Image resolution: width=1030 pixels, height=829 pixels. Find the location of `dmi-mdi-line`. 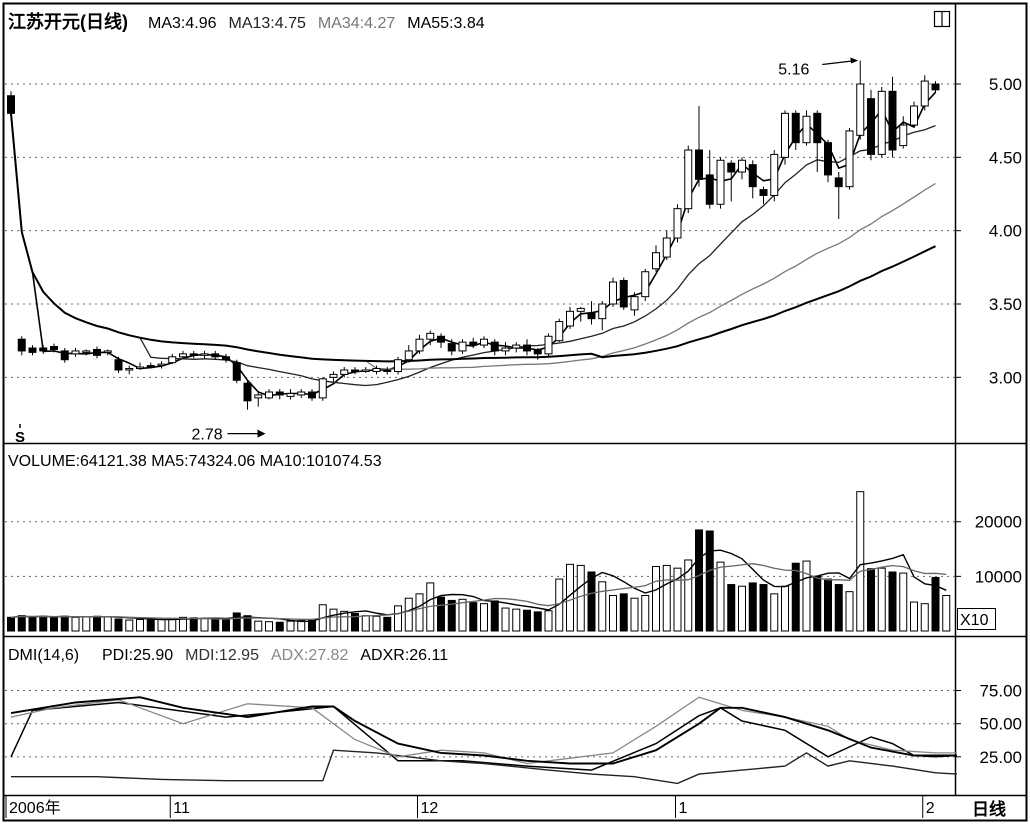

dmi-mdi-line is located at coordinates (484, 767).